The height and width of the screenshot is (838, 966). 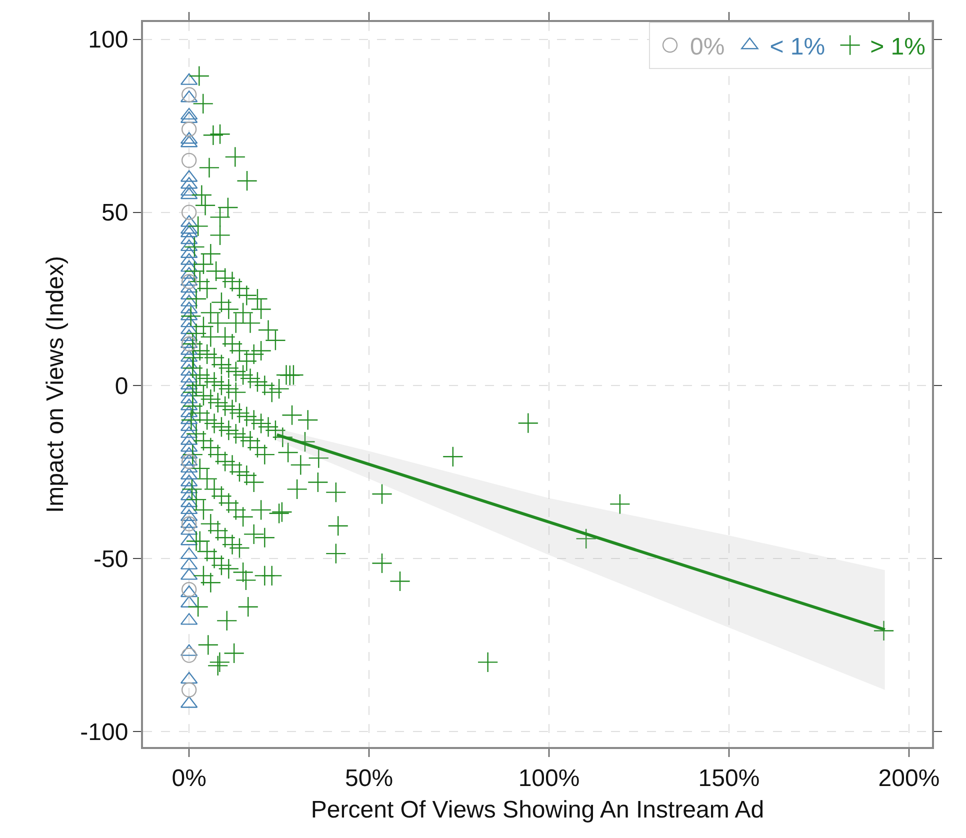 I want to click on y-tick-label: -100, so click(x=104, y=732).